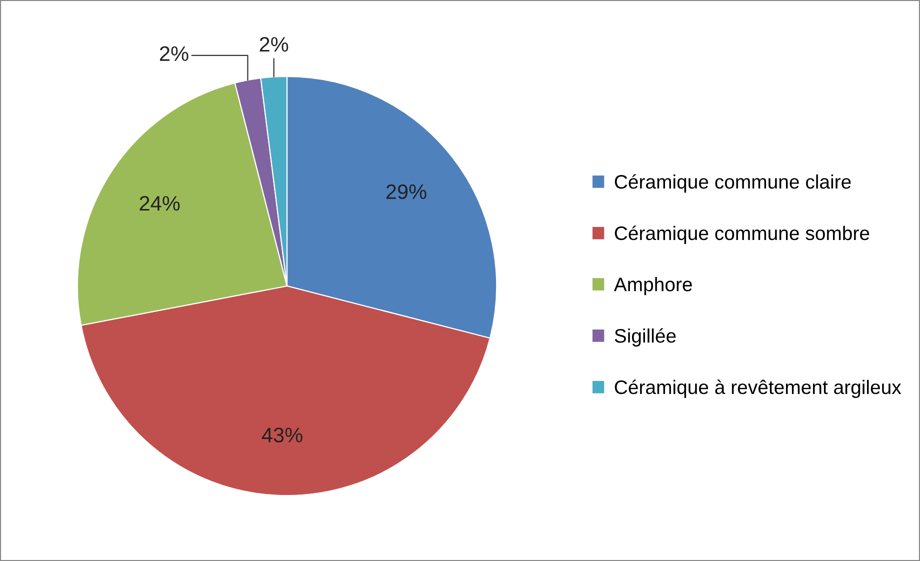 This screenshot has height=561, width=920. What do you see at coordinates (653, 286) in the screenshot?
I see `legend-label: Amphore` at bounding box center [653, 286].